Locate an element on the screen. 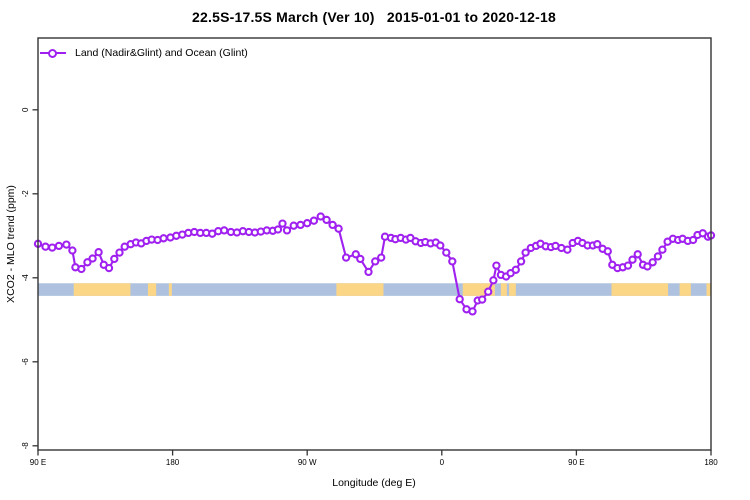 This screenshot has width=750, height=500. x-tick-label: 90 W is located at coordinates (307, 462).